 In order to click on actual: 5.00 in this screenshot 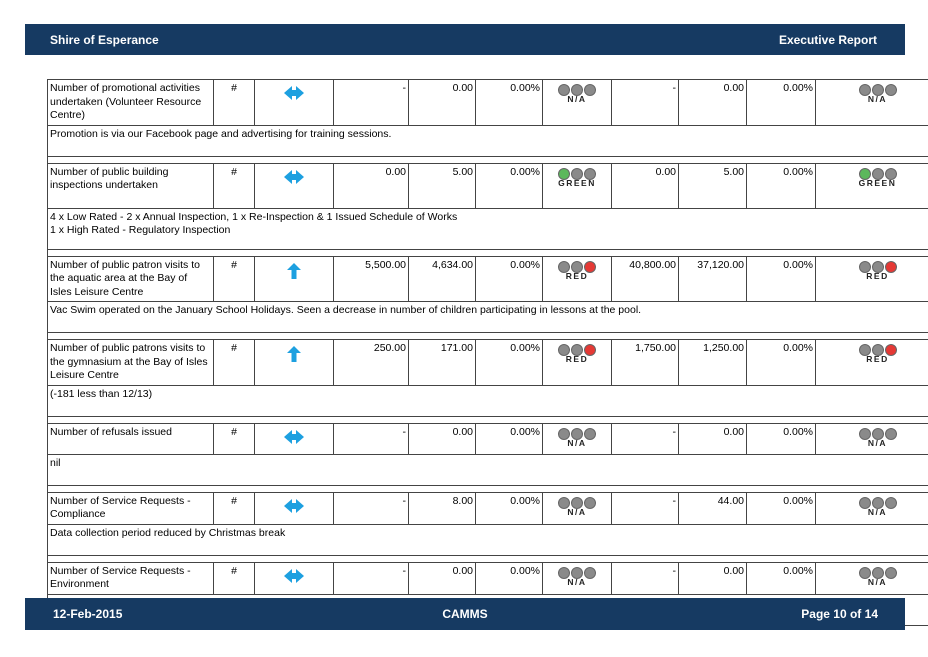, I will do `click(442, 185)`.